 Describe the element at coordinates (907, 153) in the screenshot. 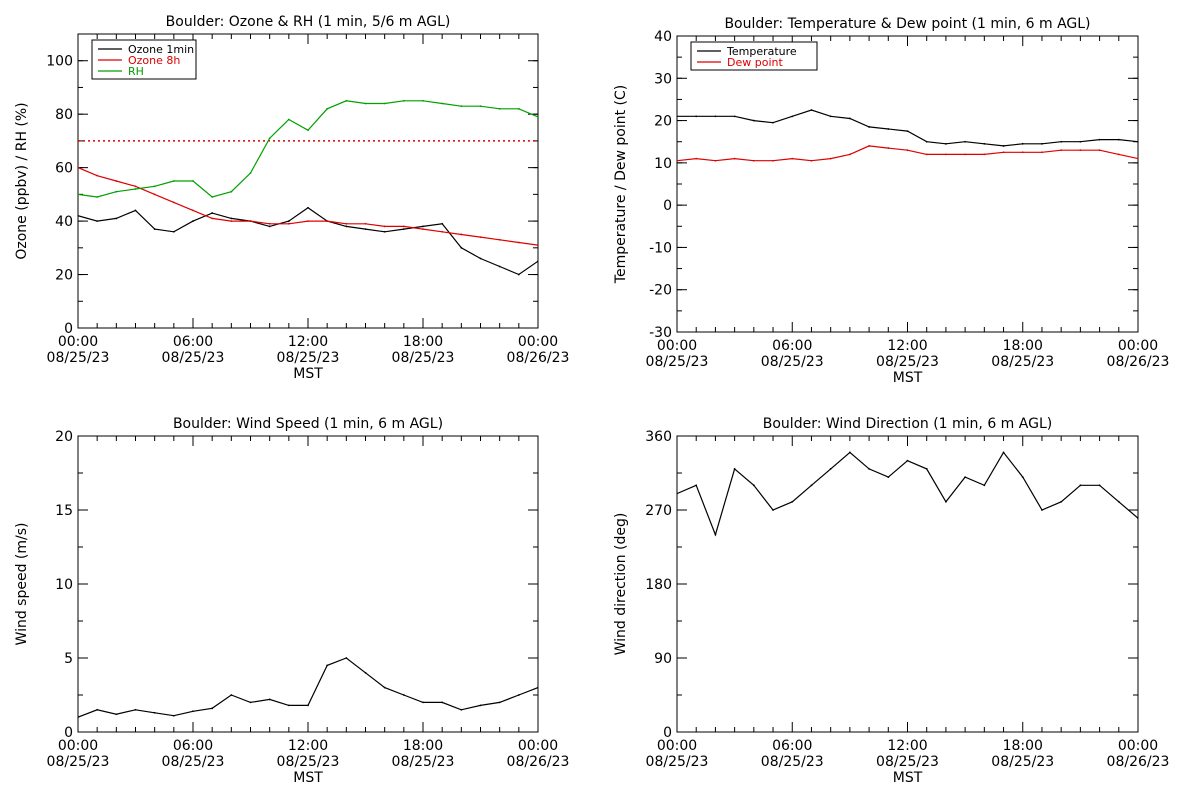

I see `series-line-dew-point` at that location.